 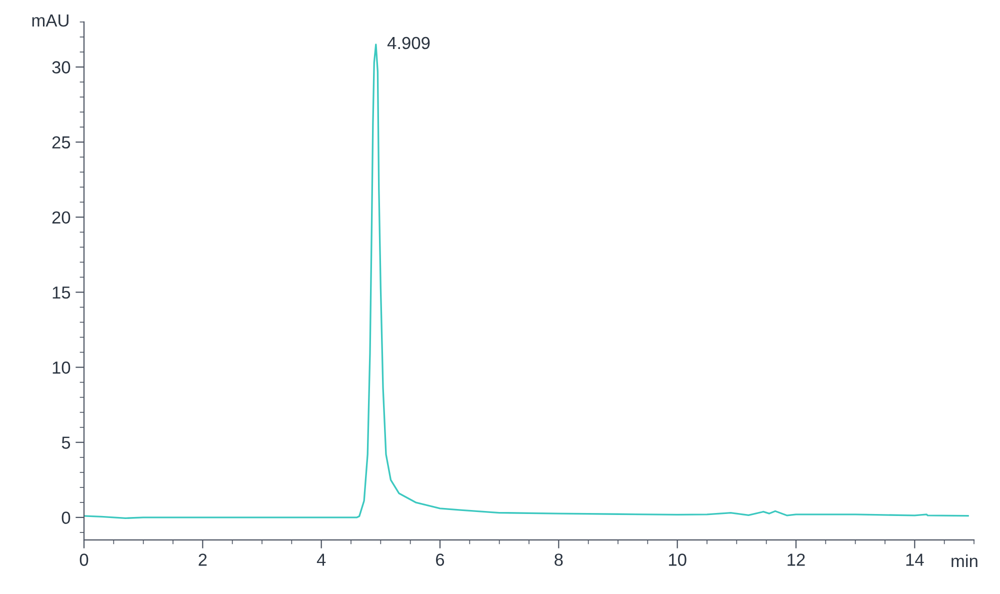 I want to click on x-tick-label: 4, so click(x=321, y=560).